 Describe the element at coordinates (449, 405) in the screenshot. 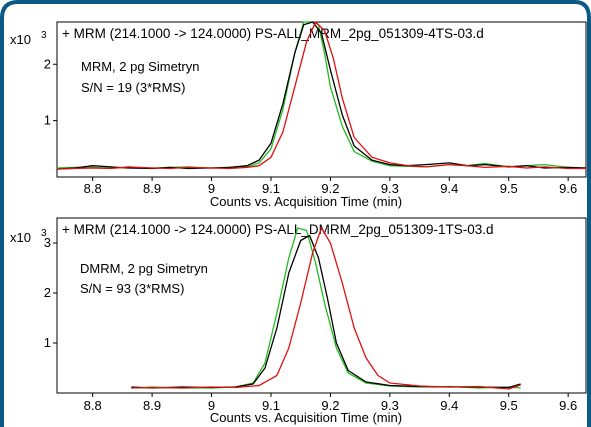

I see `p2-x-tick-label: 9.4` at that location.